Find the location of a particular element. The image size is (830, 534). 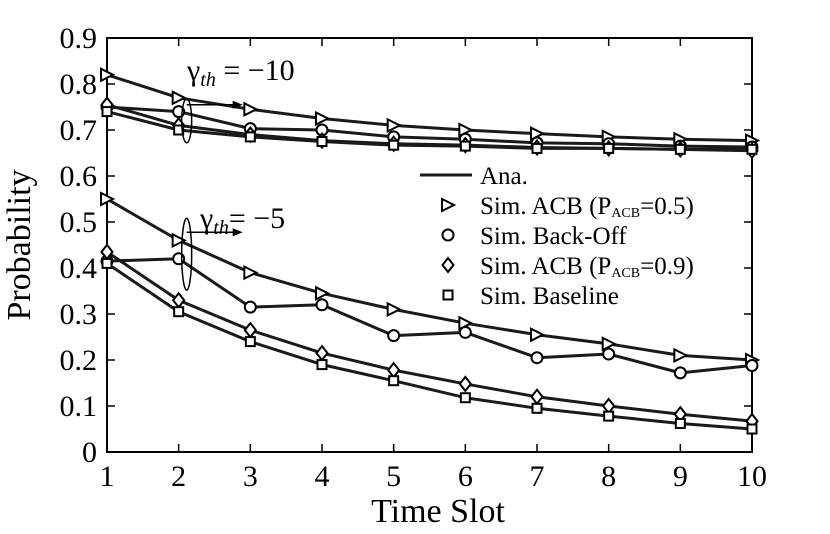

annotation-label: γth = −10 is located at coordinates (240, 72).